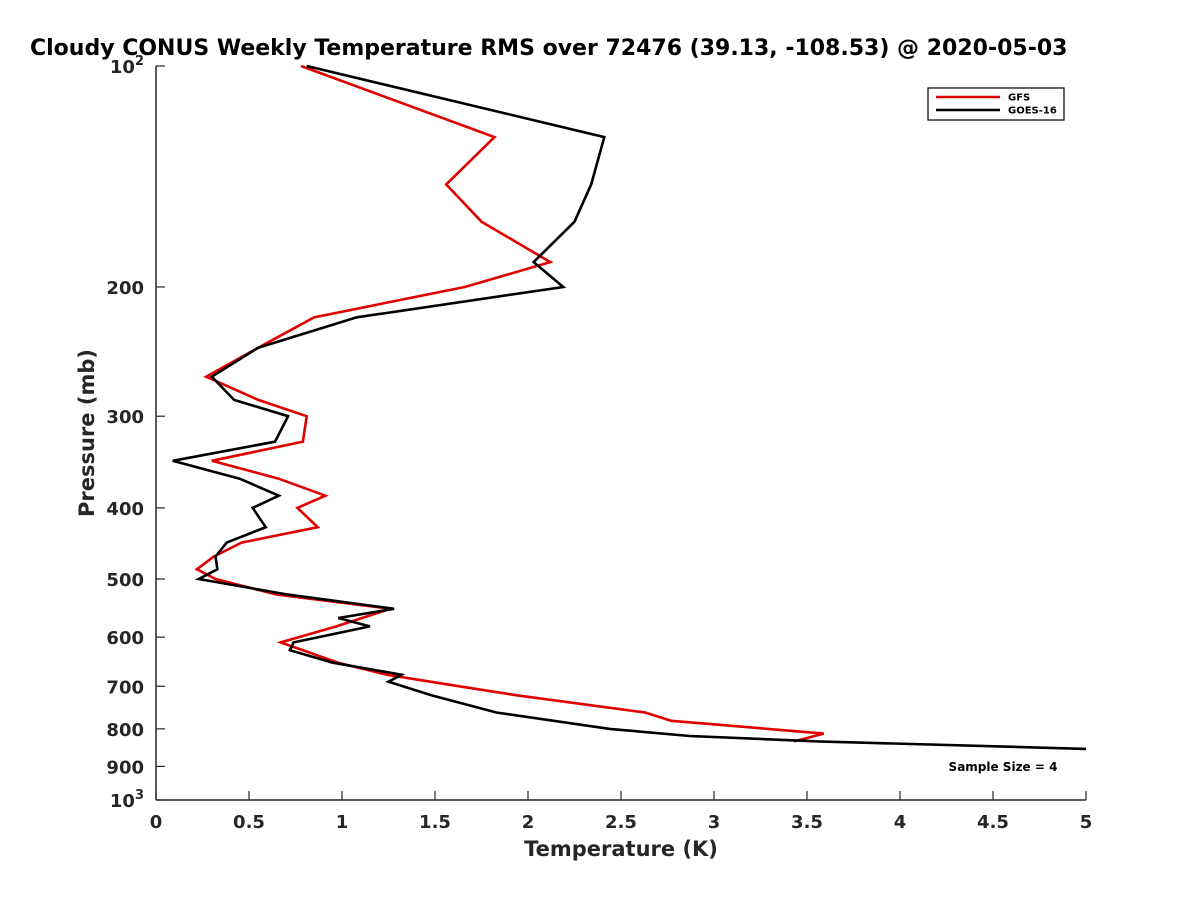 This screenshot has height=900, width=1200. What do you see at coordinates (125, 687) in the screenshot?
I see `y-tick-label: 700` at bounding box center [125, 687].